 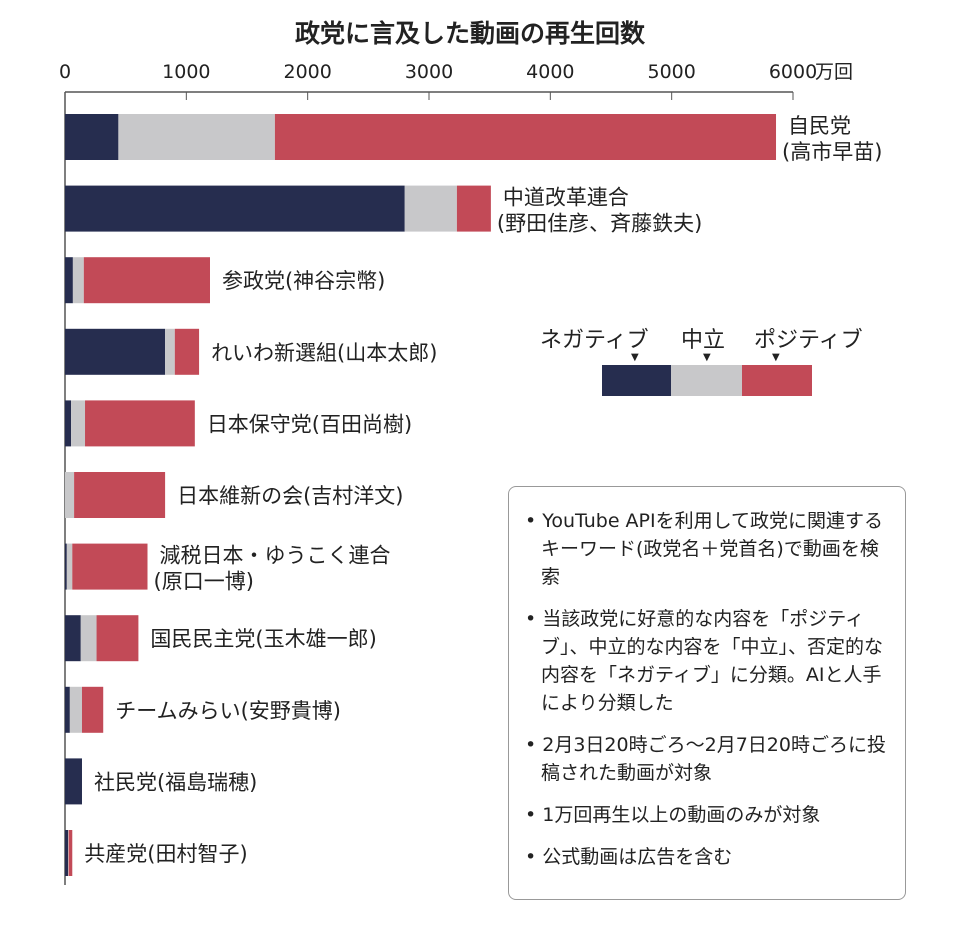 I want to click on category-label: 国民民主党(玉木雄一郎), so click(x=263, y=639).